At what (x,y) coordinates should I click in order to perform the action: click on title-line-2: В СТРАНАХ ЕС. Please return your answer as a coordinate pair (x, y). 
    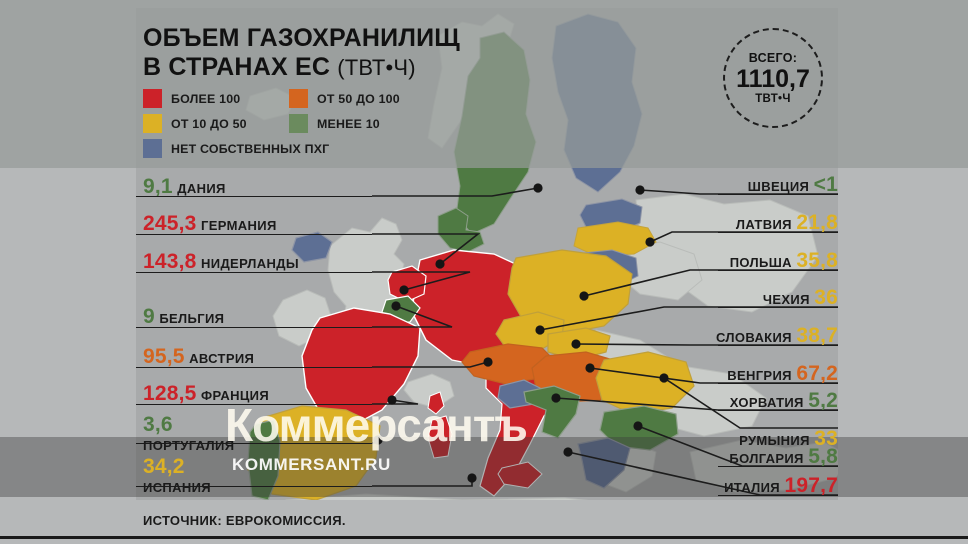
    Looking at the image, I should click on (237, 67).